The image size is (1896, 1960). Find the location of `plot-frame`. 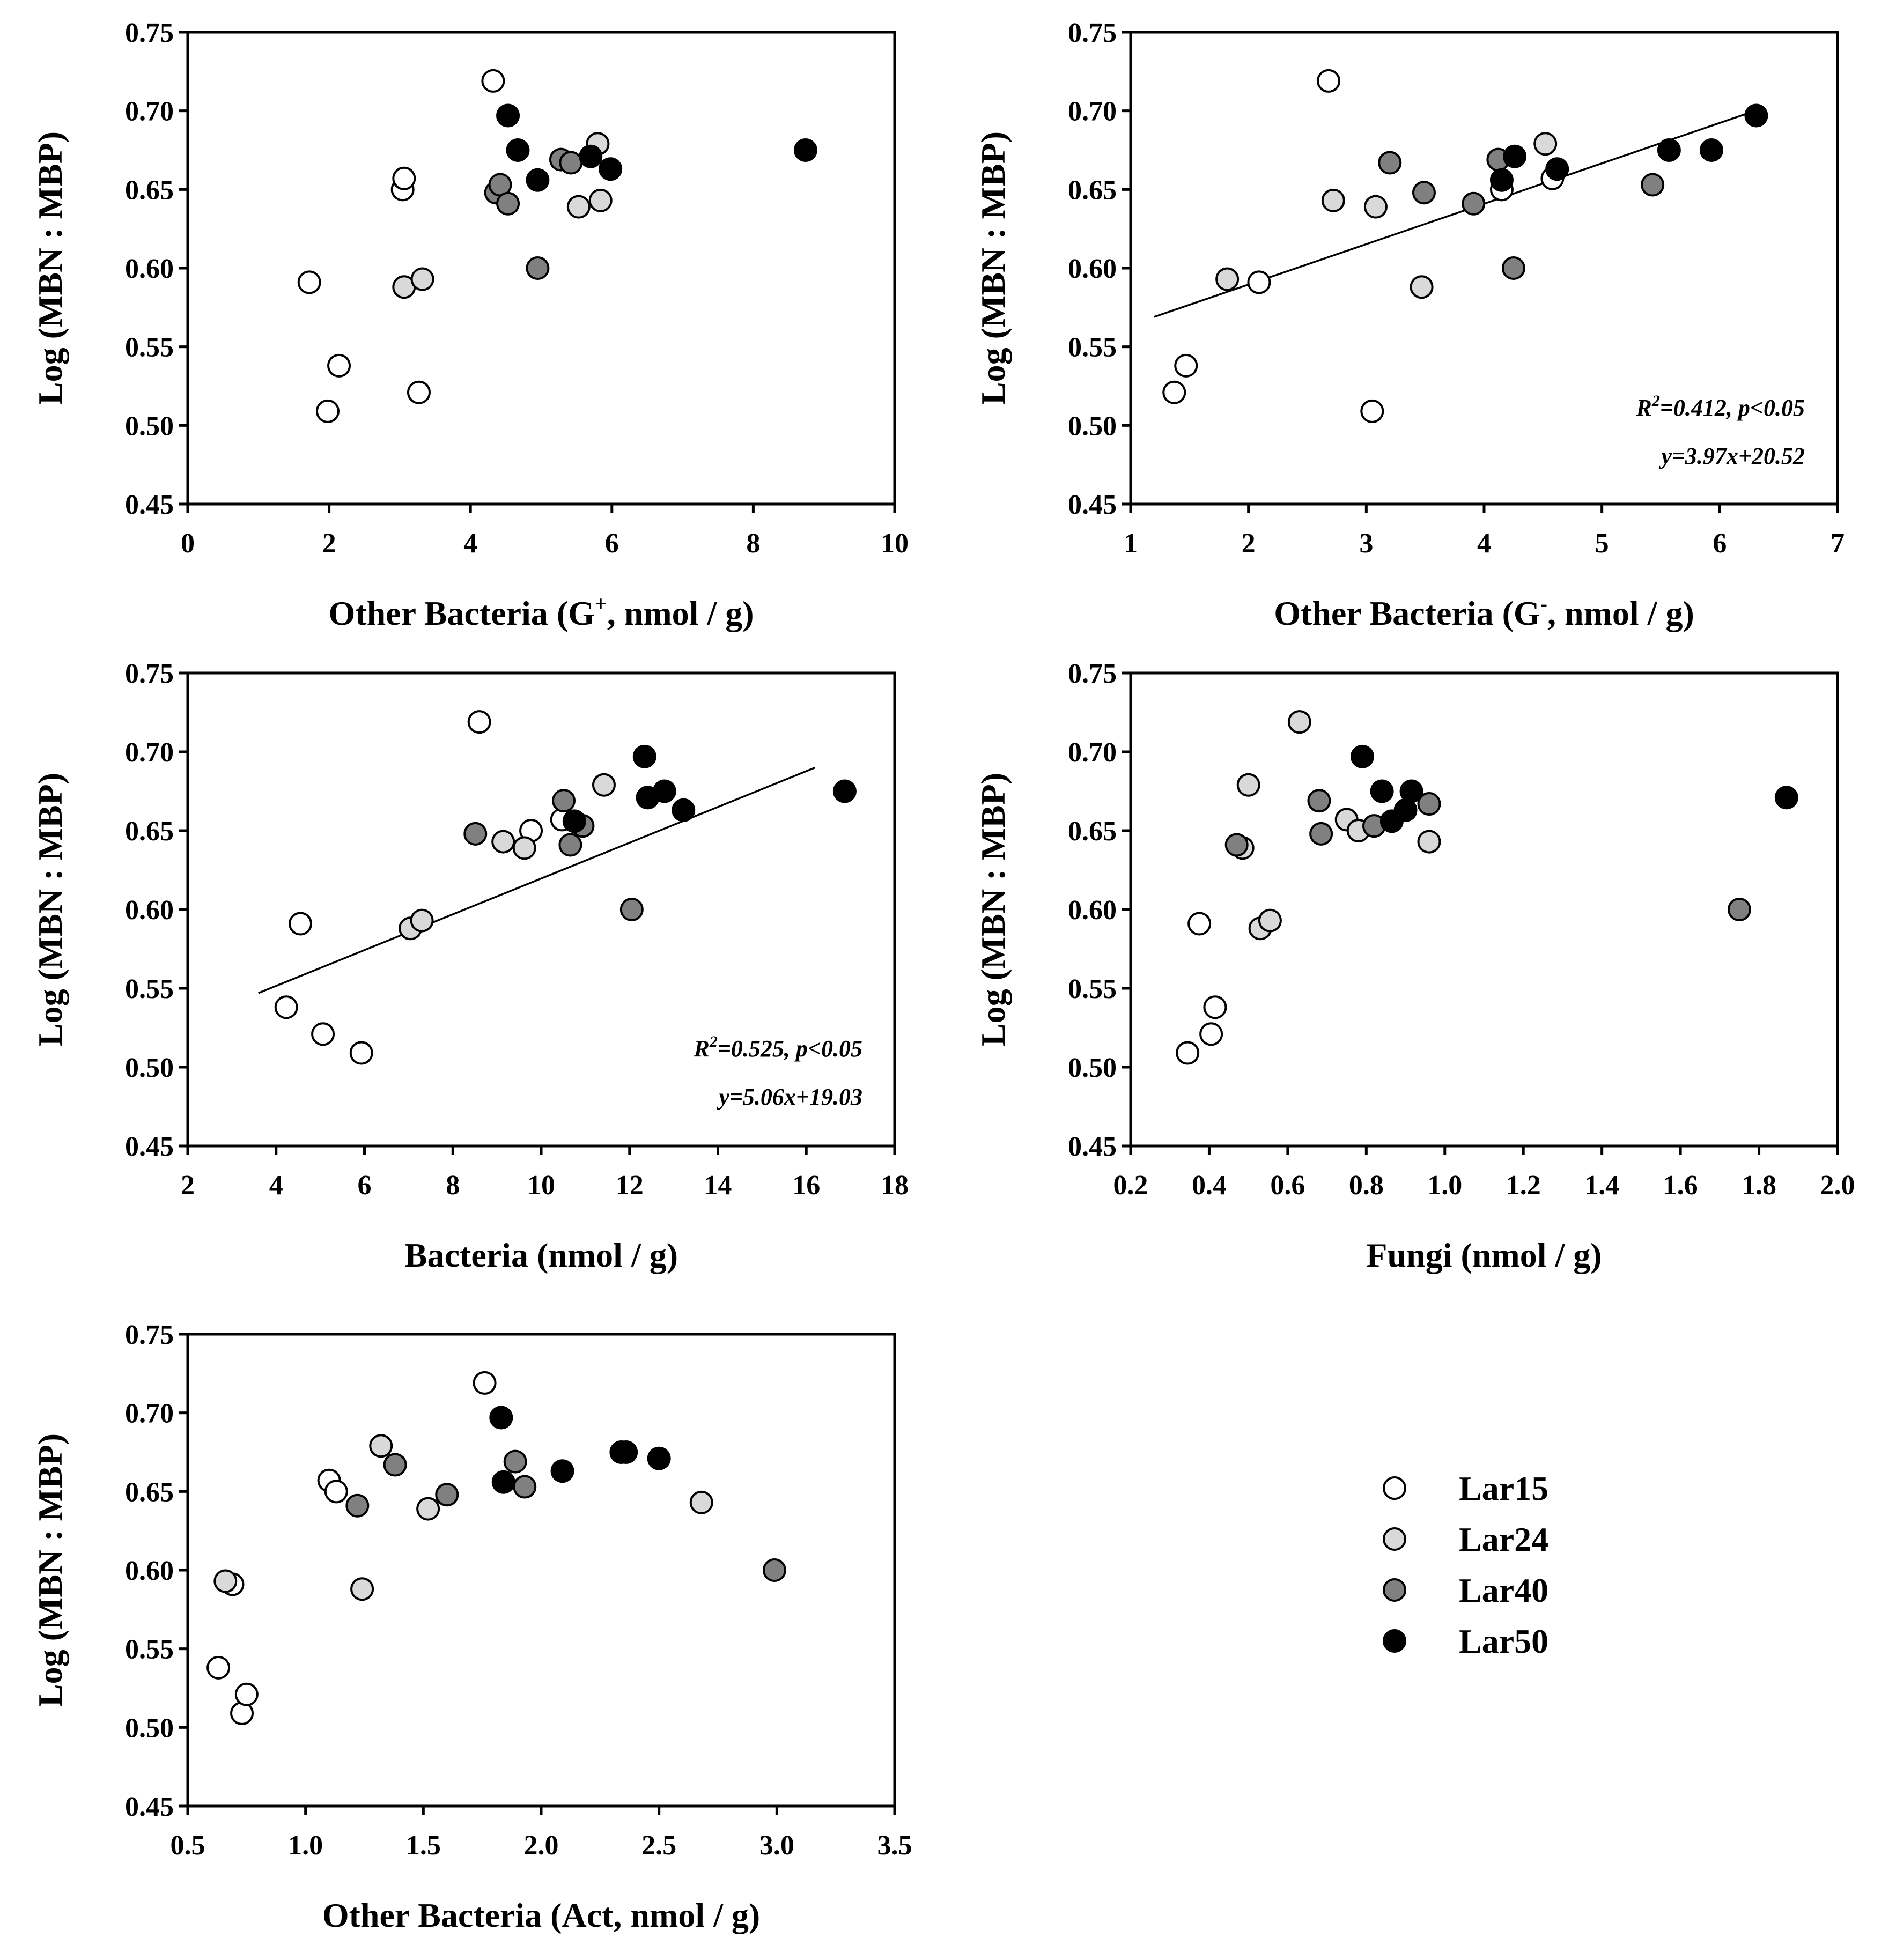

plot-frame is located at coordinates (1484, 268).